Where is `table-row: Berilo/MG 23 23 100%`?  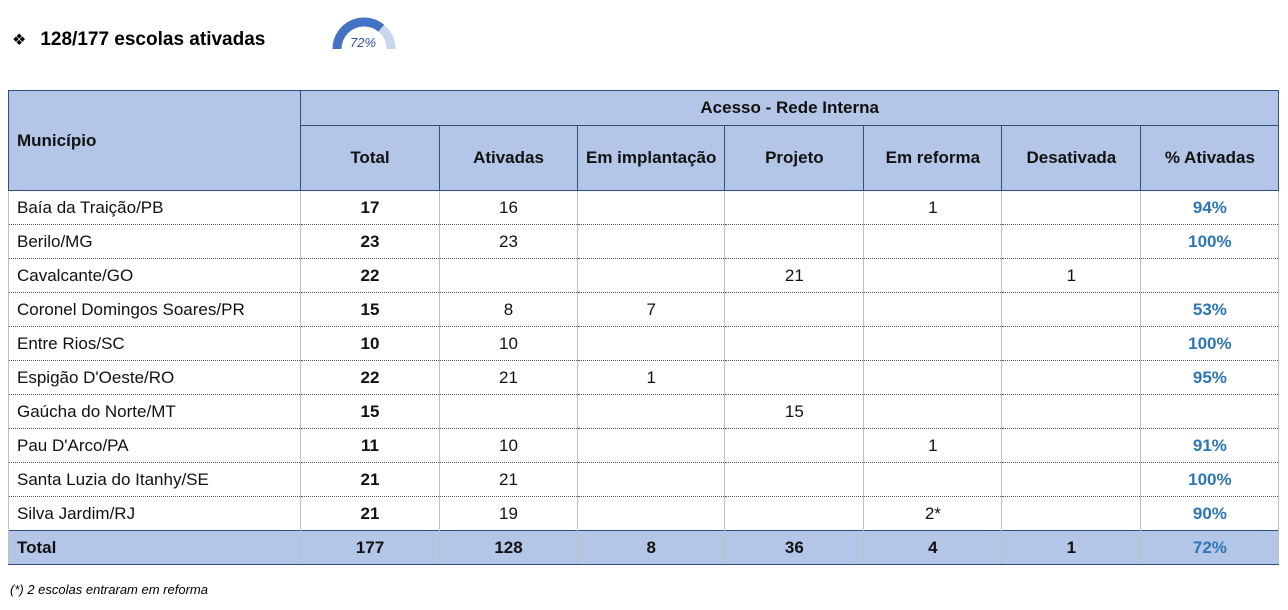 table-row: Berilo/MG 23 23 100% is located at coordinates (644, 241).